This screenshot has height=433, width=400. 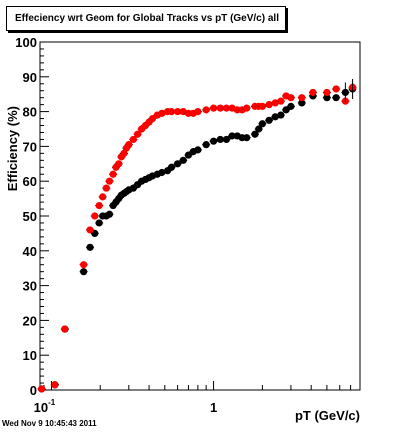 What do you see at coordinates (30, 251) in the screenshot?
I see `y-tick-label: 40` at bounding box center [30, 251].